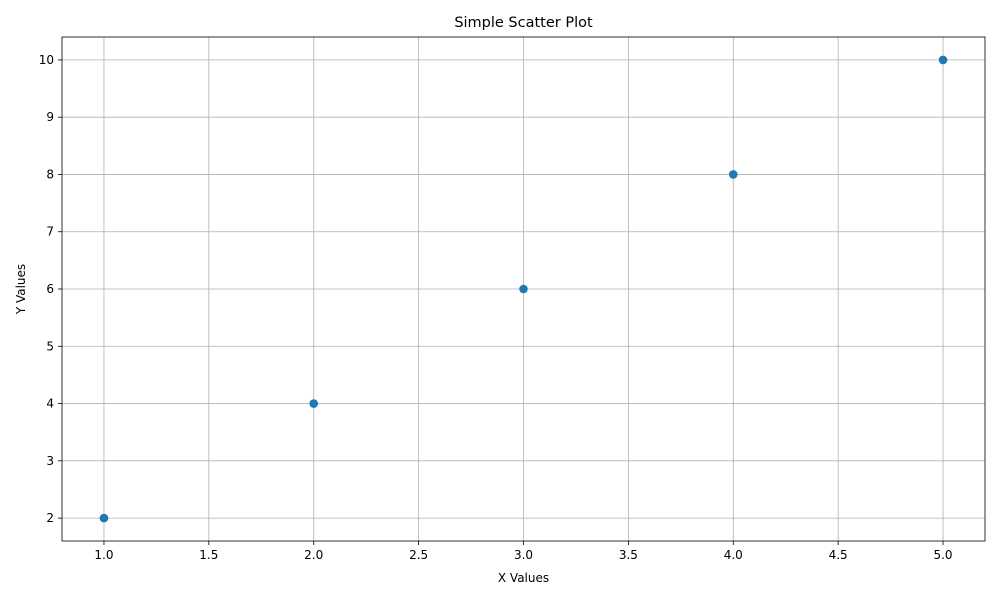 The height and width of the screenshot is (604, 1000). Describe the element at coordinates (50, 232) in the screenshot. I see `y-tick-label: 7` at that location.